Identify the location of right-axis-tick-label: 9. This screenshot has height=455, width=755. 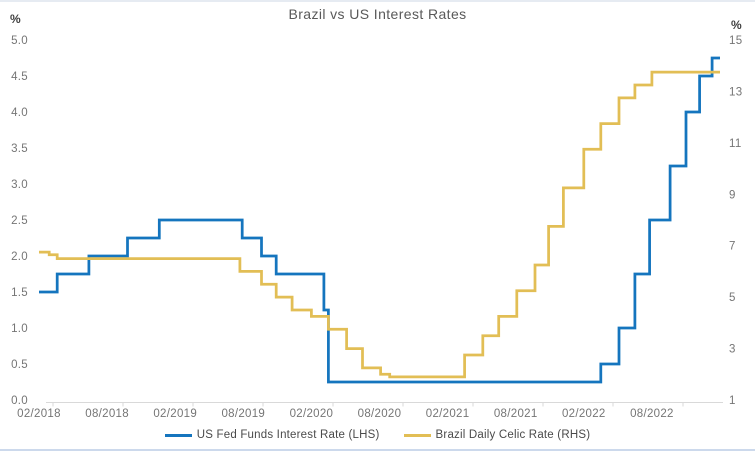
(732, 195).